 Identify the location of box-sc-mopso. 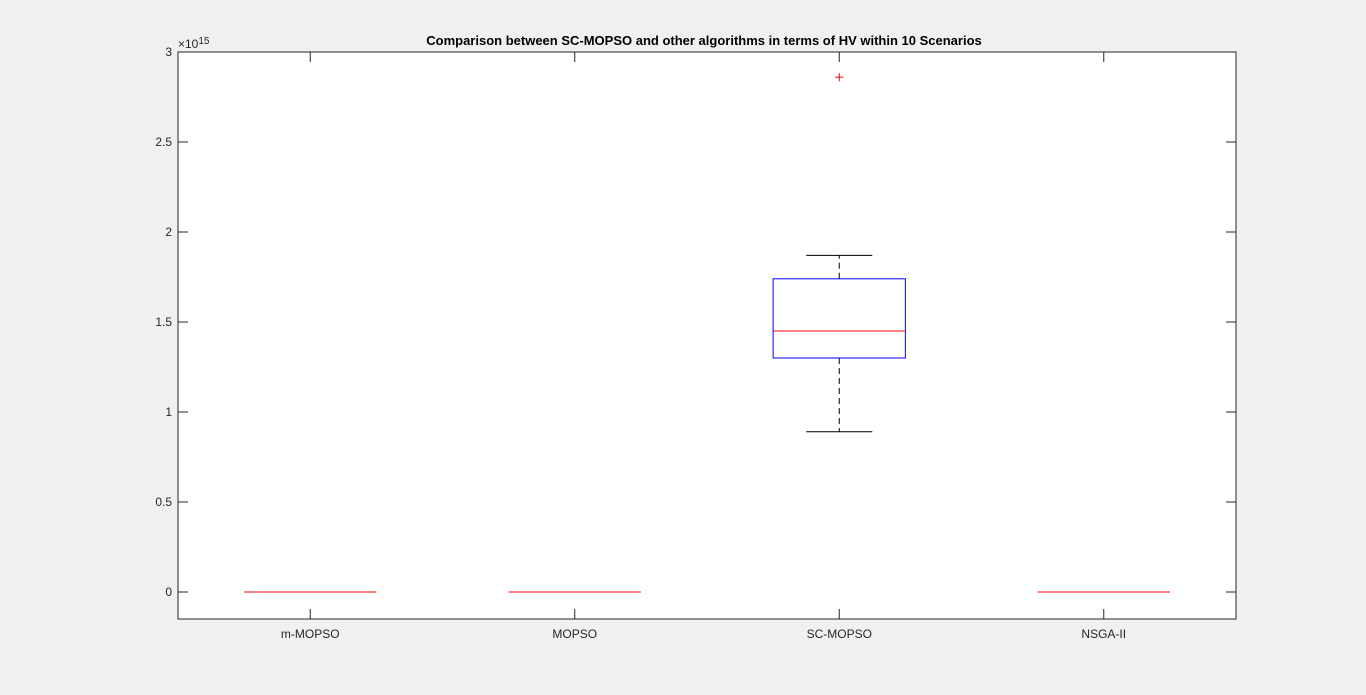
(839, 253).